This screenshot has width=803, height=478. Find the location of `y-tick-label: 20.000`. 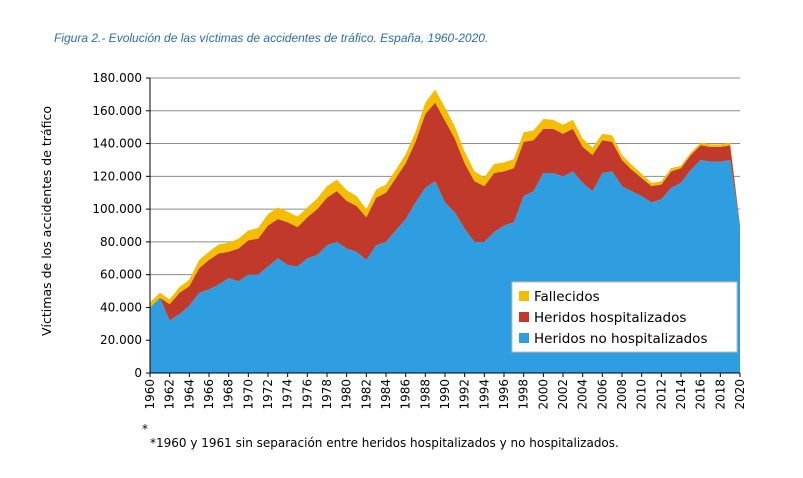

y-tick-label: 20.000 is located at coordinates (121, 340).